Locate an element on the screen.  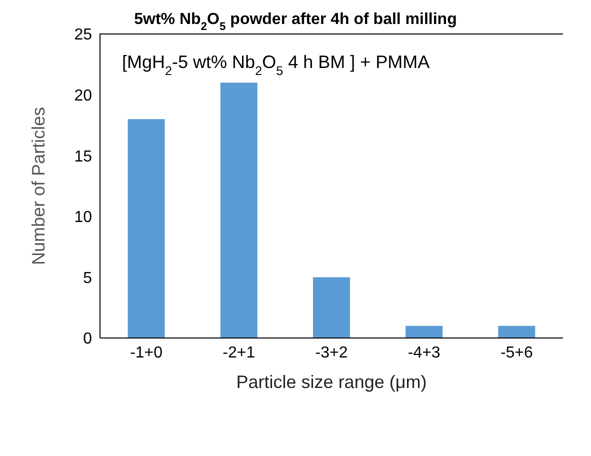
annotation: [MgH$_{2}$-5 wt% Nb$_{2}$O$_{5}$ 4 h BM ] + PMMA is located at coordinates (276, 65).